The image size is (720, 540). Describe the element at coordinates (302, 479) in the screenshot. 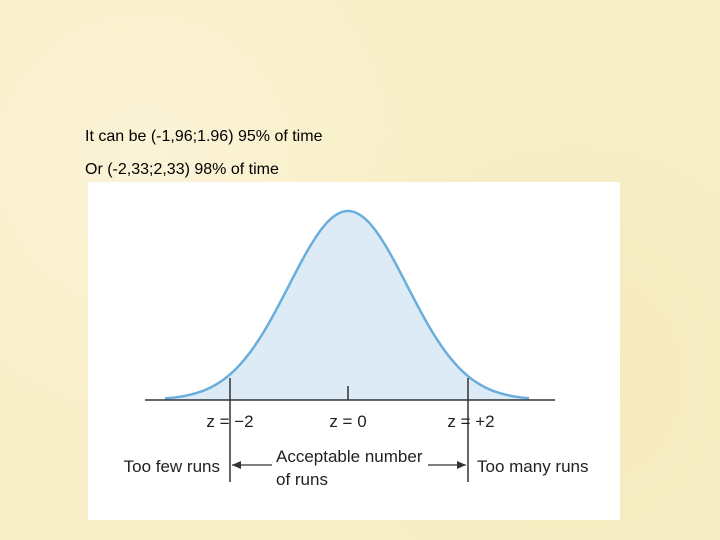

I see `acceptable-label: of runs` at that location.